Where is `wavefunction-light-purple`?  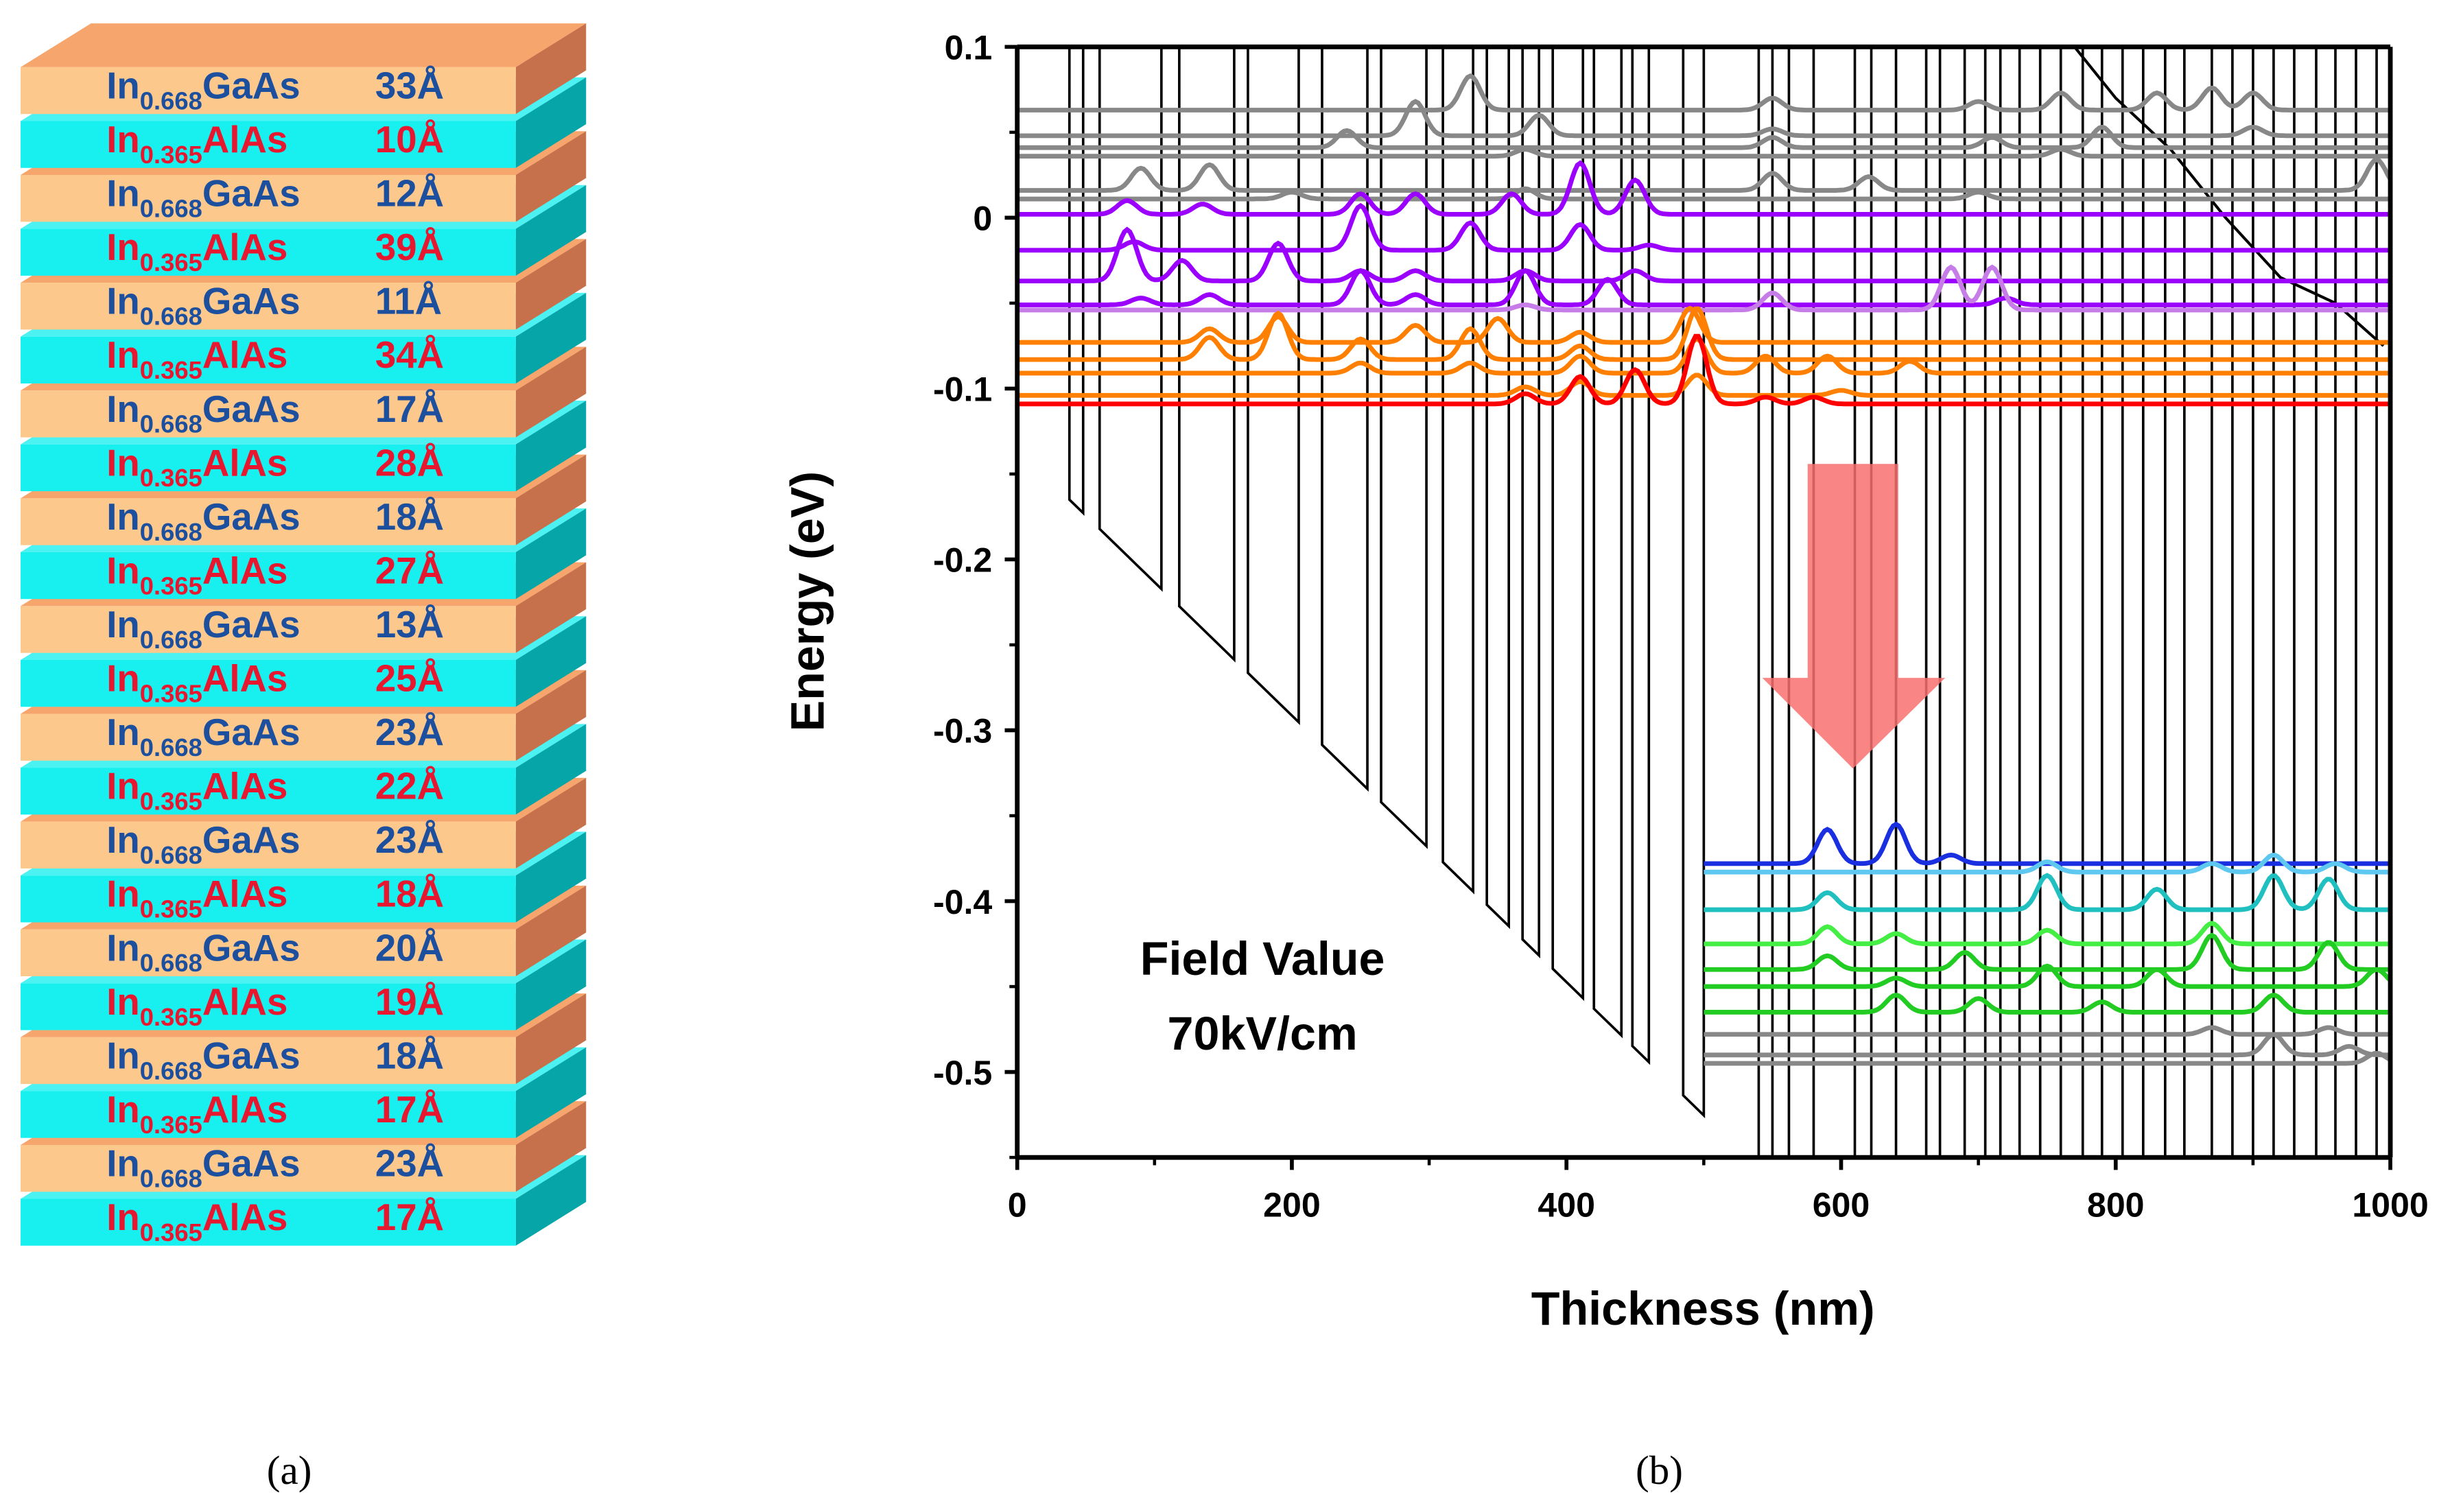
wavefunction-light-purple is located at coordinates (1704, 288).